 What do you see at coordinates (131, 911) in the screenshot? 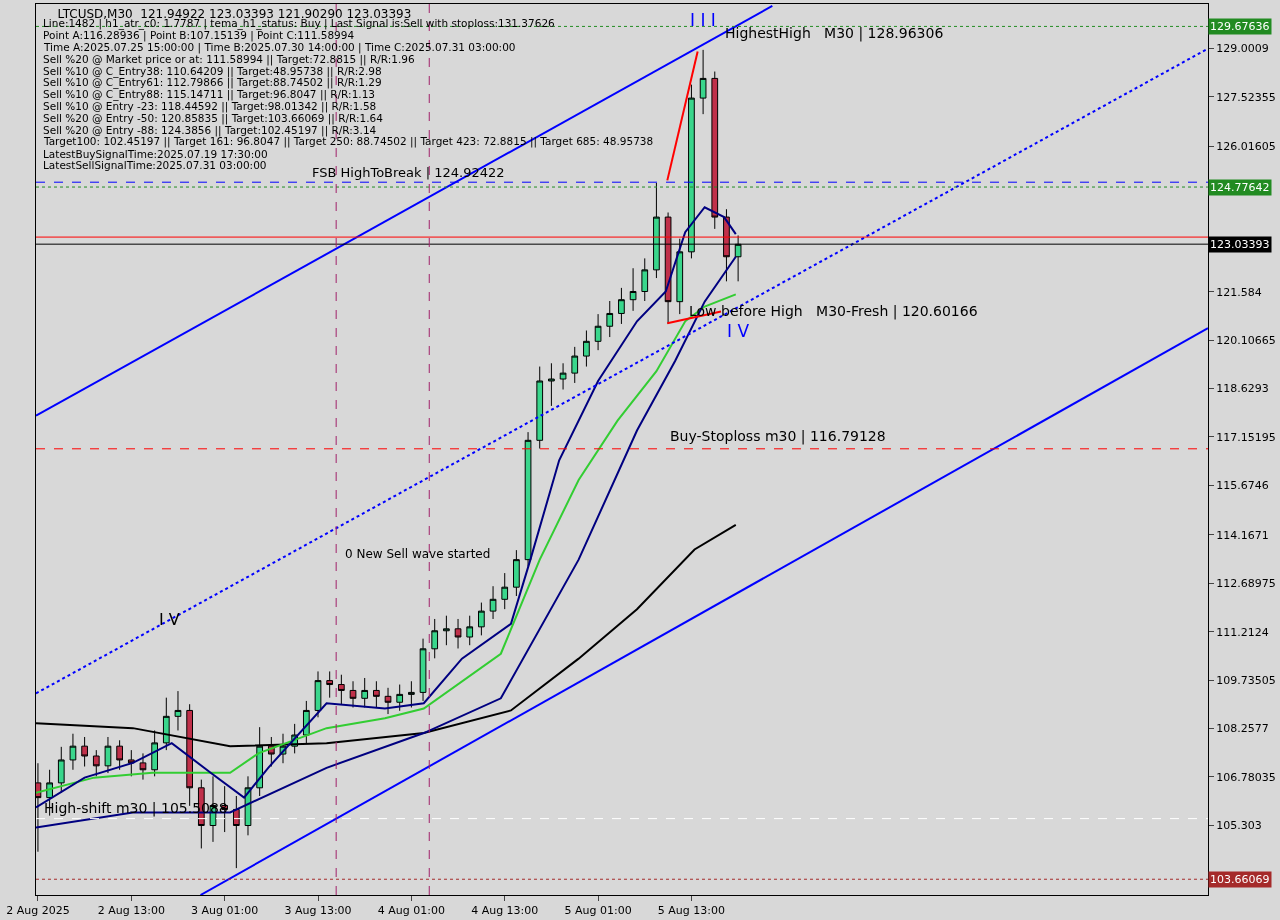
I see `x-tick-label: 2 Aug 13:00` at bounding box center [131, 911].